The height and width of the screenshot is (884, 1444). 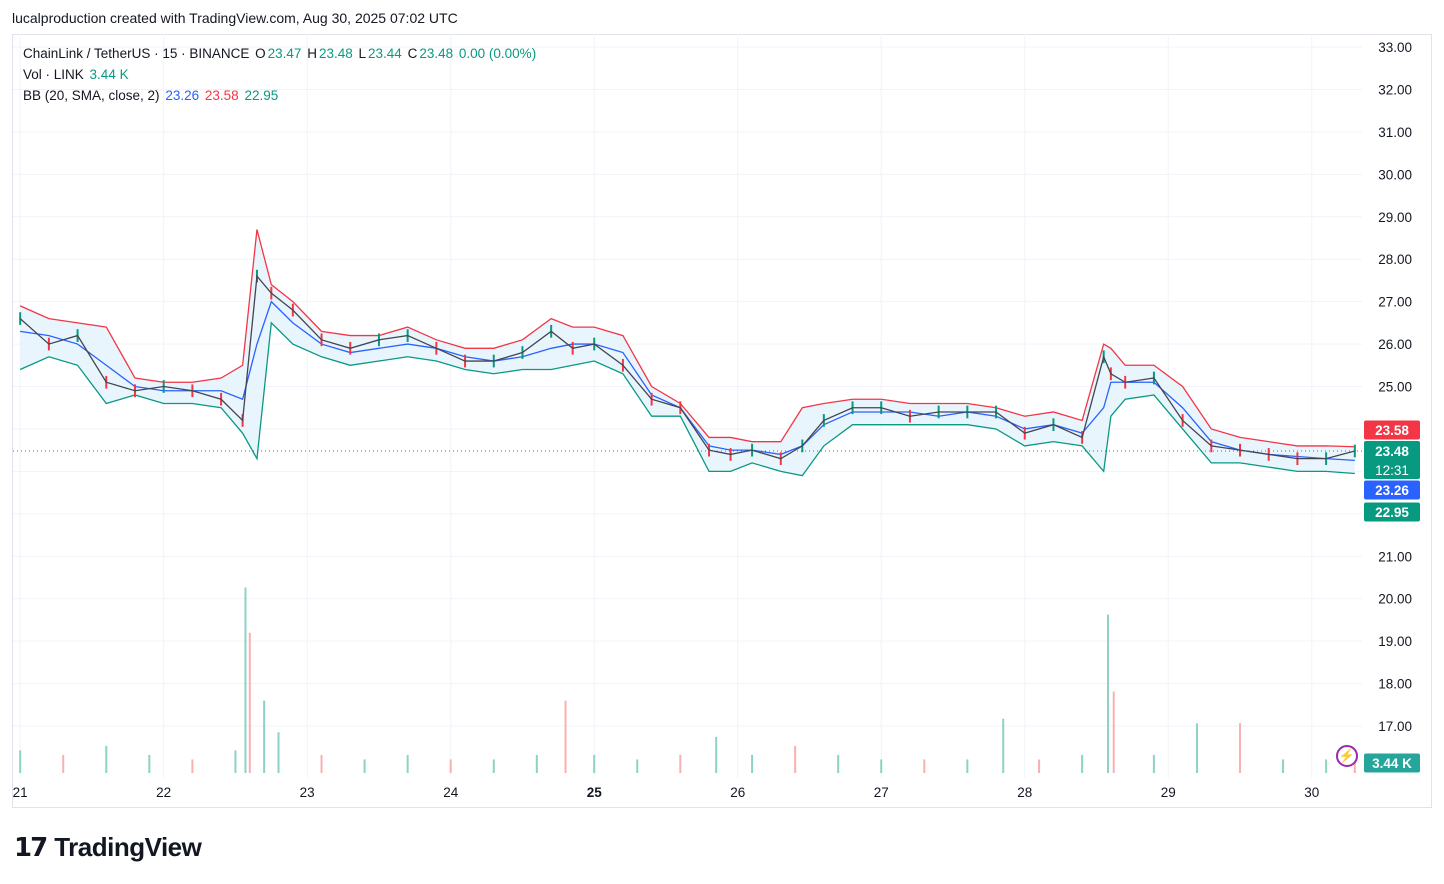 What do you see at coordinates (1311, 792) in the screenshot?
I see `x-tick-label: 30` at bounding box center [1311, 792].